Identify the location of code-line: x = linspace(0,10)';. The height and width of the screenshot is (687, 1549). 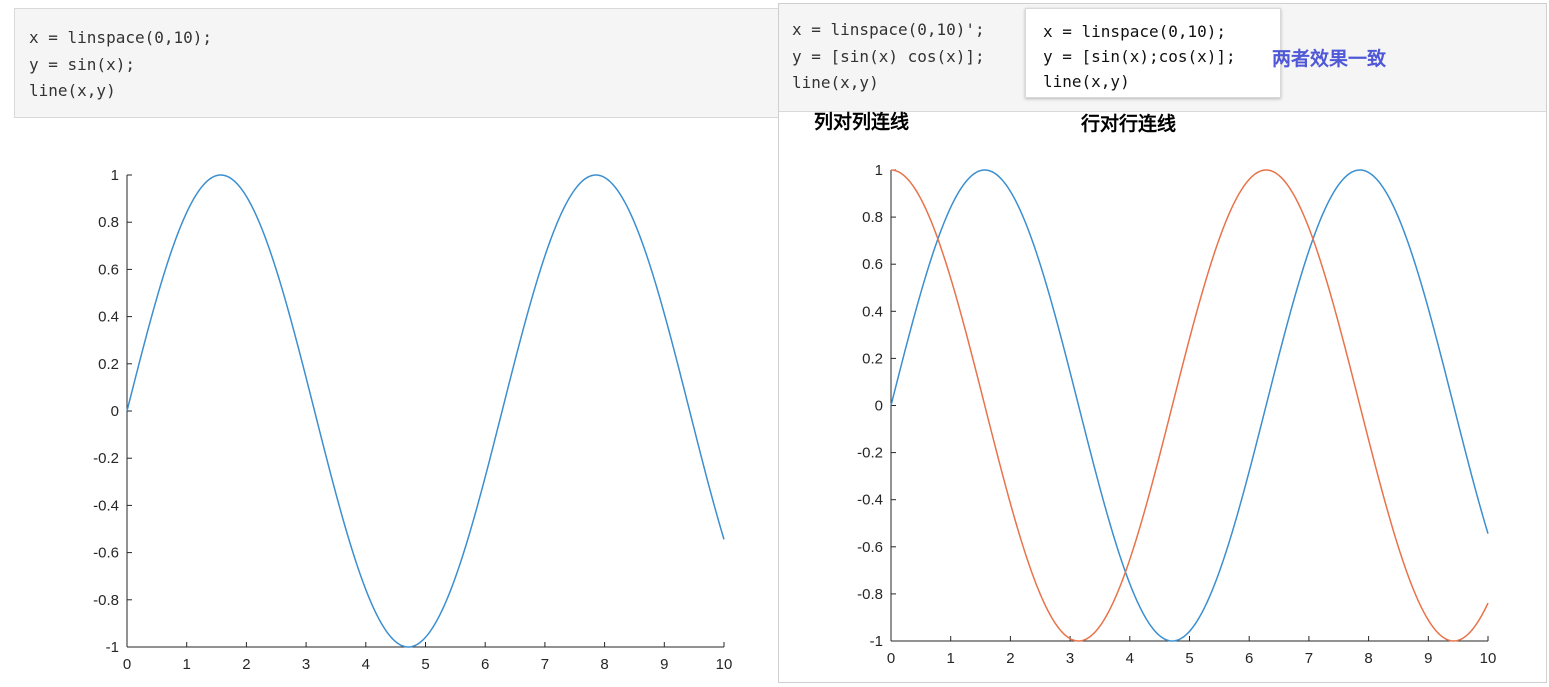
(888, 29).